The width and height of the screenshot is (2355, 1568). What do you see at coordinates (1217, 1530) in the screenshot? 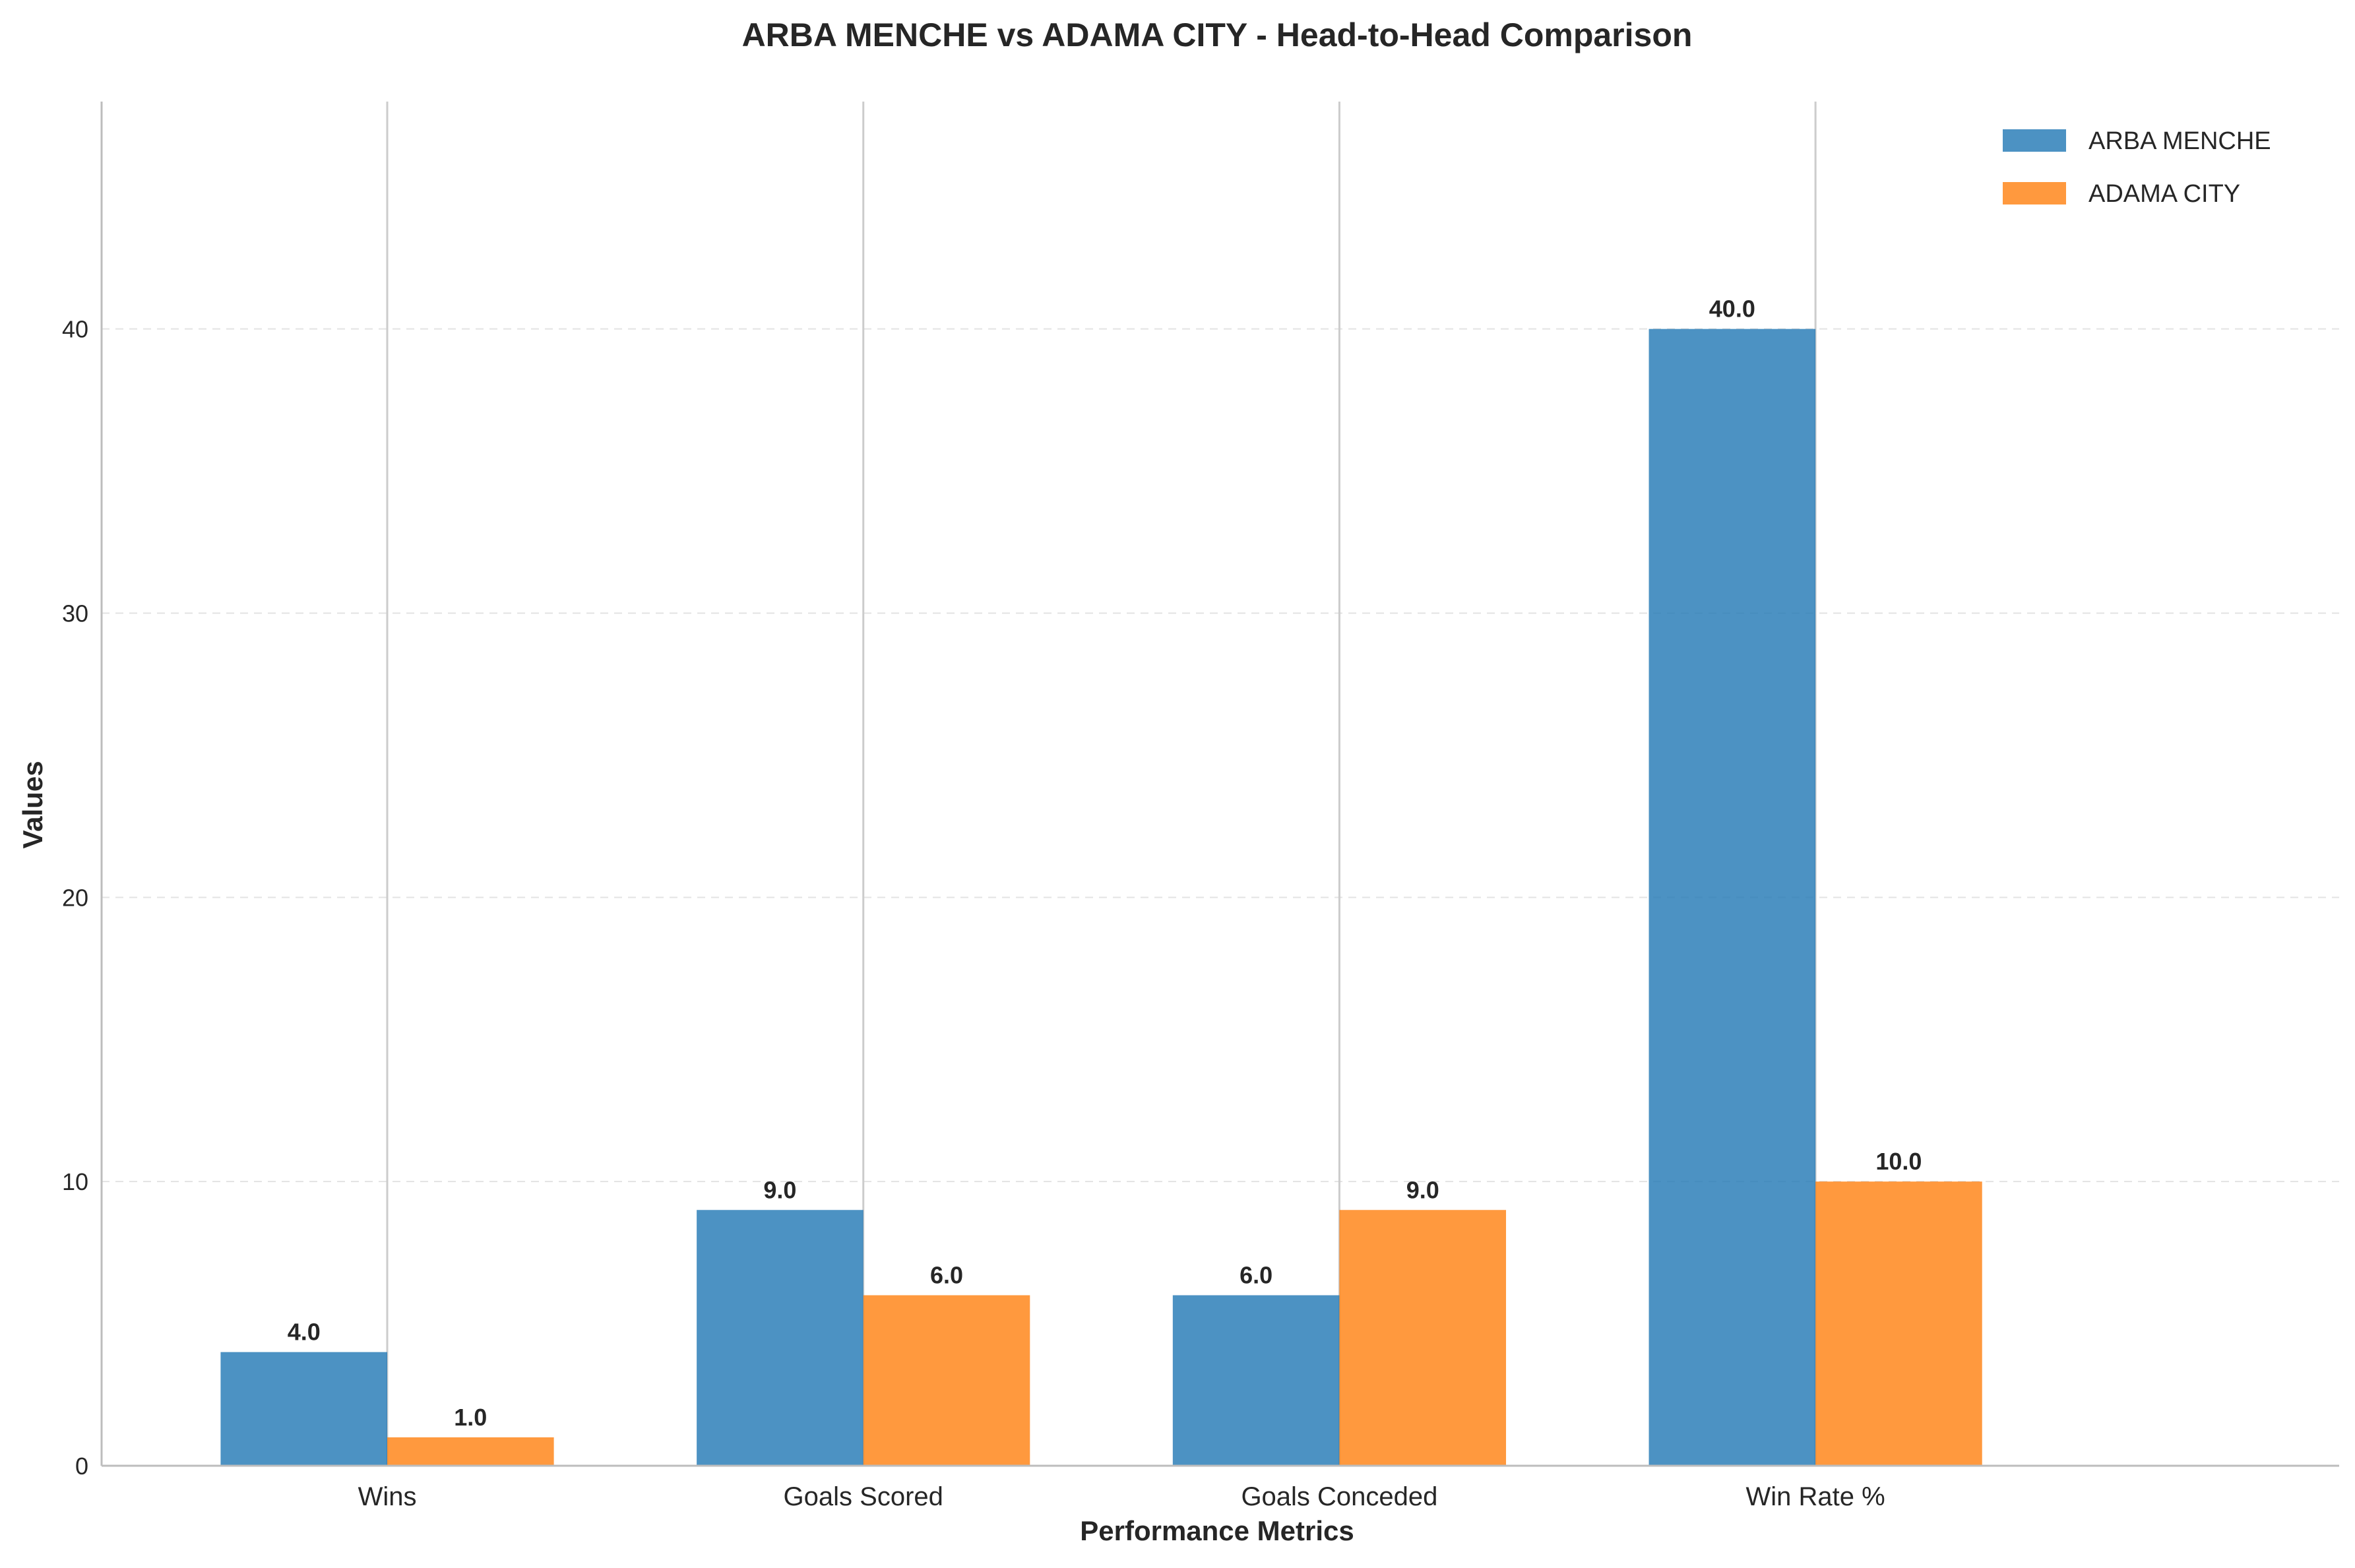
I see `x-axis-label: Performance Metrics` at bounding box center [1217, 1530].